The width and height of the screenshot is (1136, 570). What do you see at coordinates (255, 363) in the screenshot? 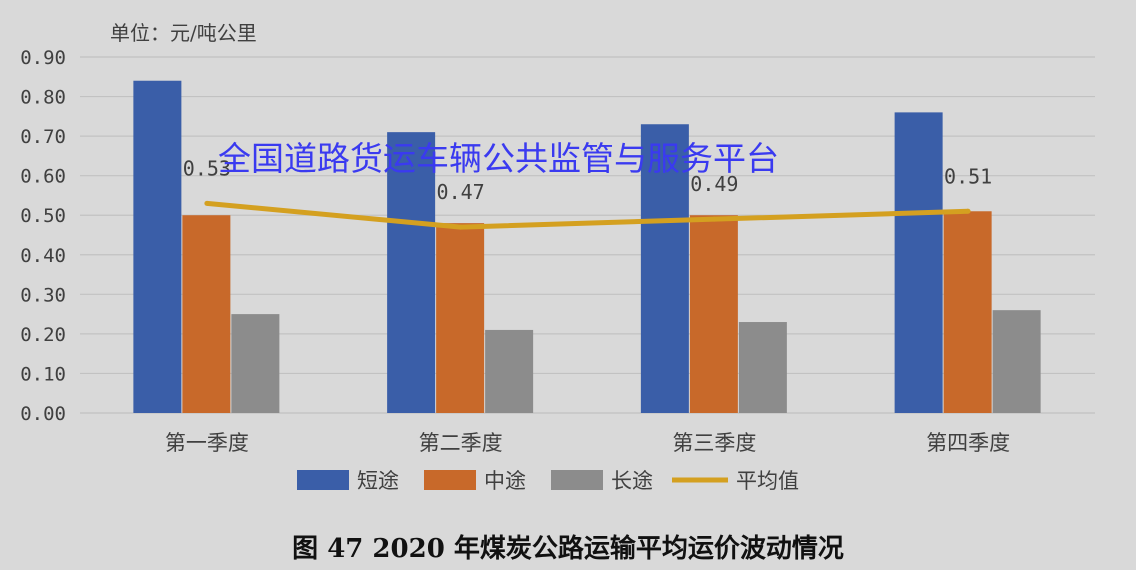
I see `bar-长途-第一季度` at bounding box center [255, 363].